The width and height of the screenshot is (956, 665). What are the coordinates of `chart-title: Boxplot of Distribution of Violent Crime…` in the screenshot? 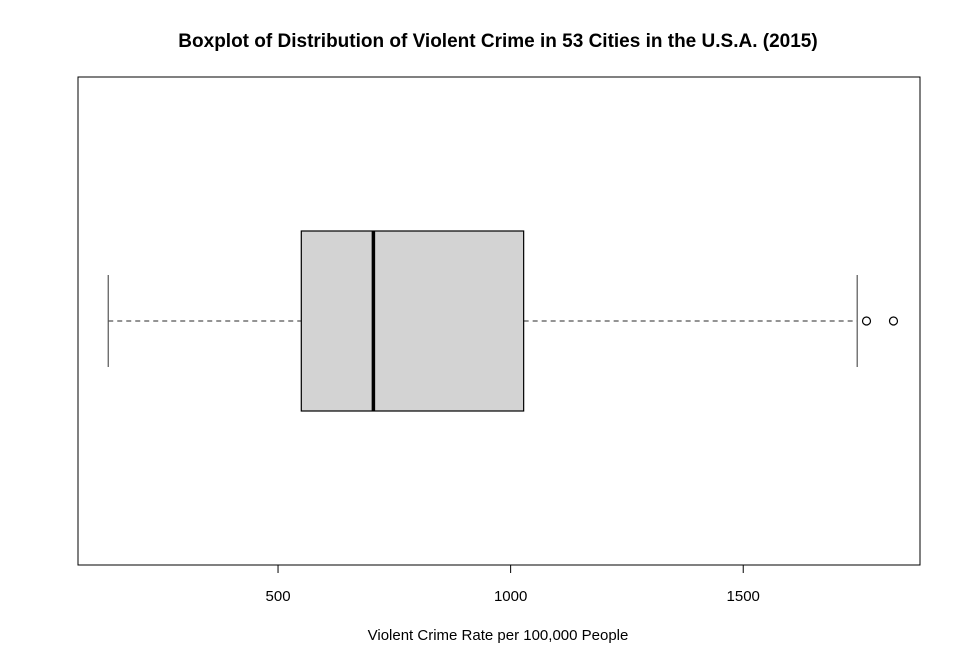 It's located at (497, 41).